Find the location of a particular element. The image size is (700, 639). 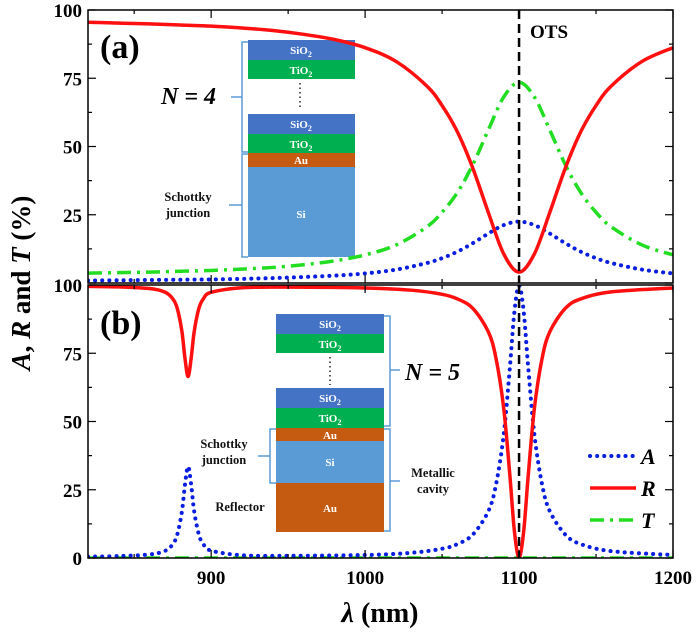

series-A-panel-a is located at coordinates (380, 251).